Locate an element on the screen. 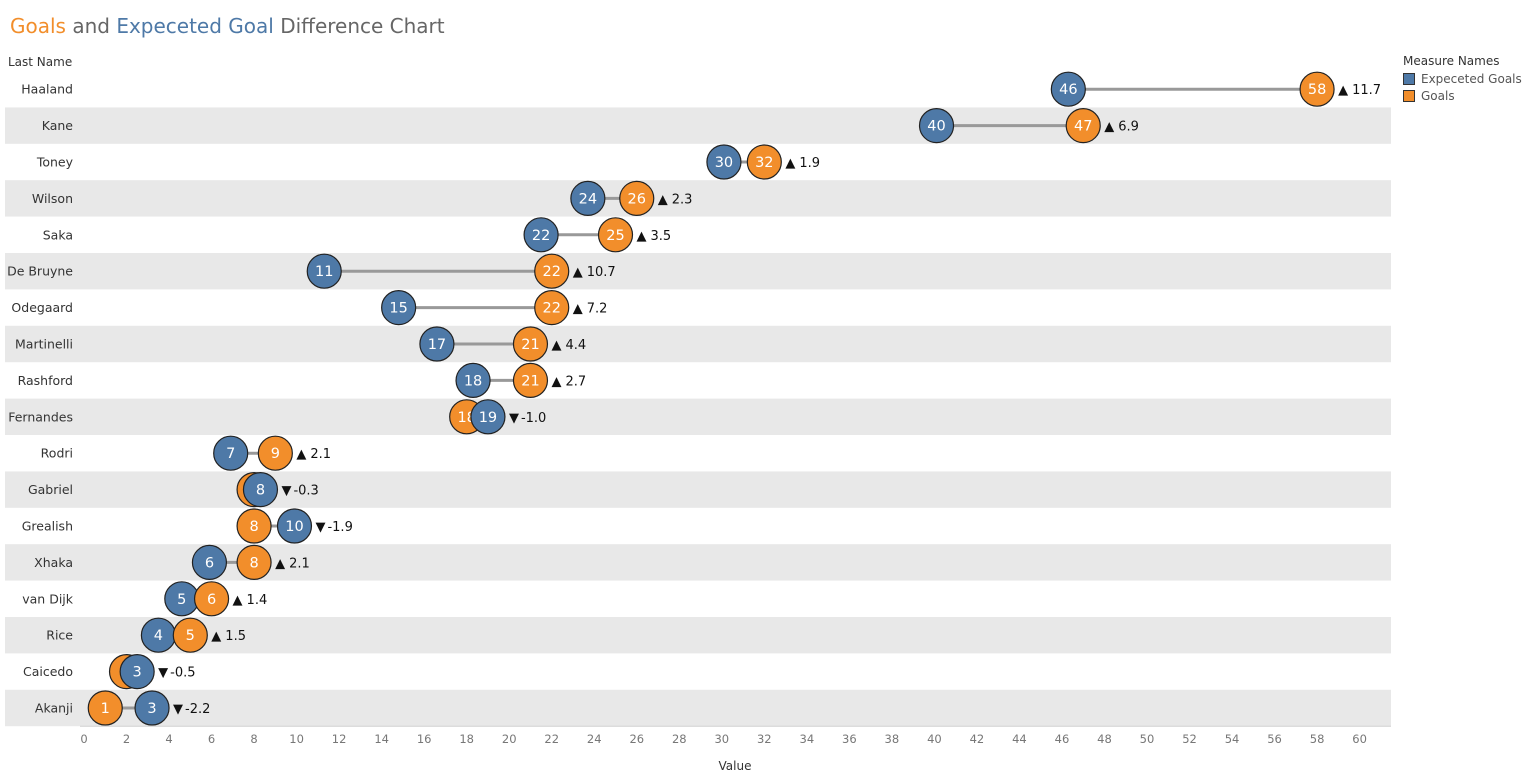 This screenshot has height=784, width=1533. x-tick-label: 12 is located at coordinates (339, 739).